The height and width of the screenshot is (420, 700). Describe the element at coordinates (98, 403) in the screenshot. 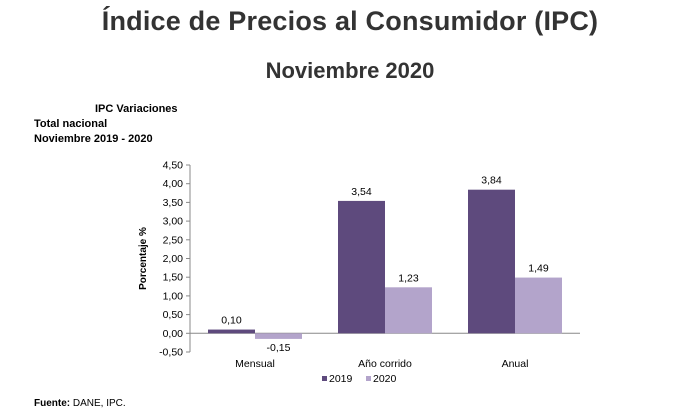

I see `source-text: DANE, IPC.` at that location.